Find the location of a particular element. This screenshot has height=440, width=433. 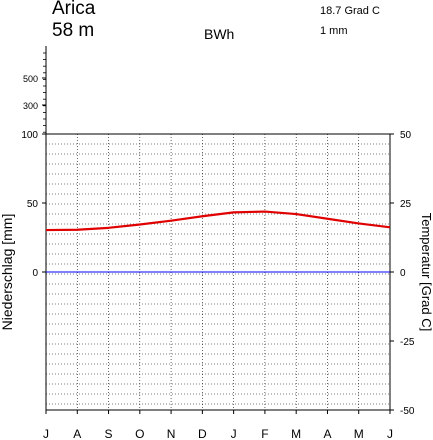

precip-tick-label: 500 is located at coordinates (30, 79).